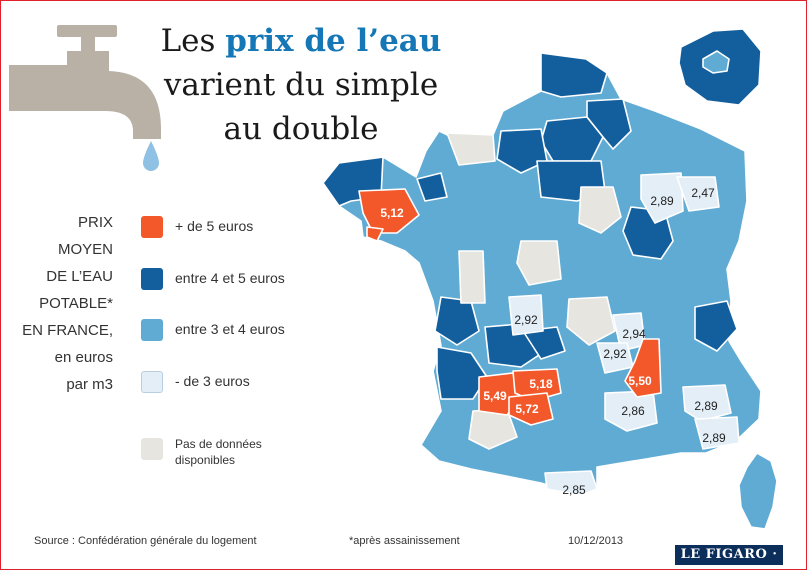 The image size is (807, 570). I want to click on publication-date: 10/12/2013, so click(596, 541).